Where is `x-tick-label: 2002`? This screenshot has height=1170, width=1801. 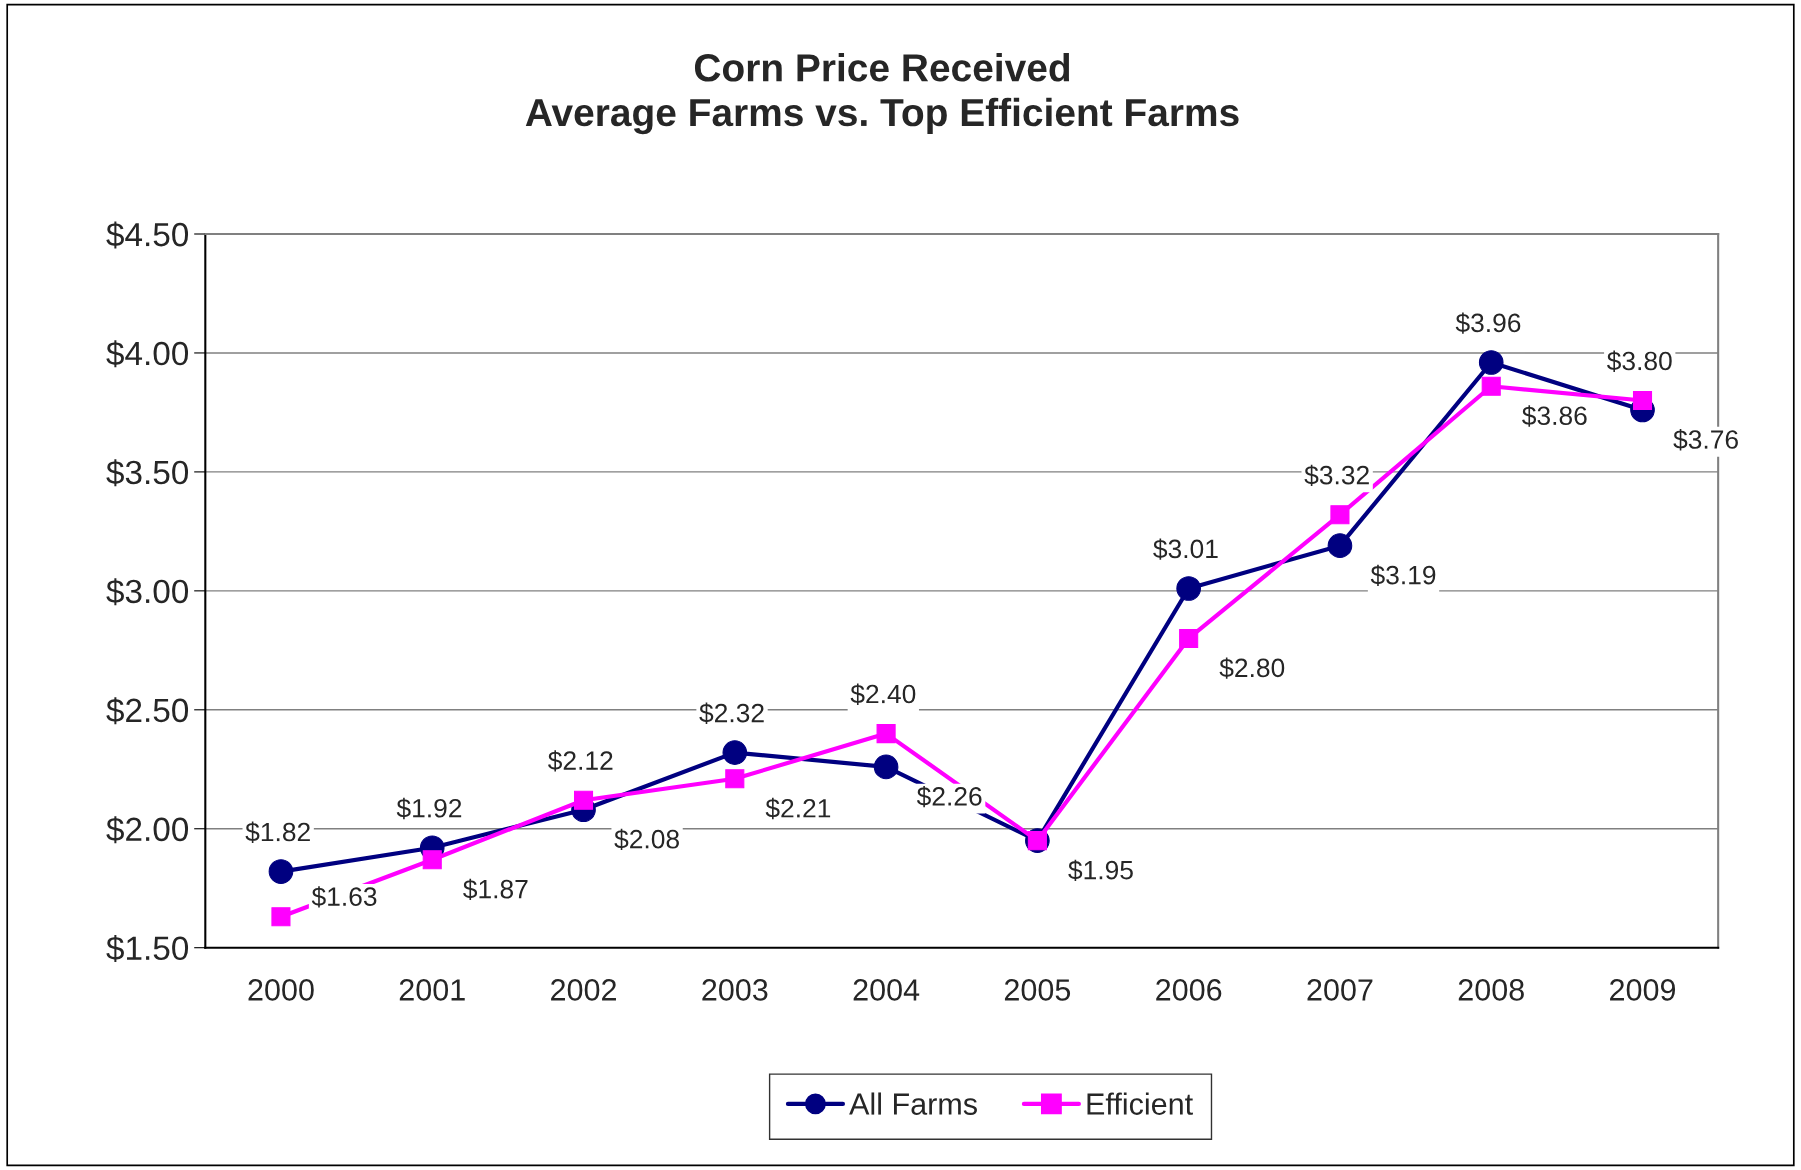
x-tick-label: 2002 is located at coordinates (583, 990).